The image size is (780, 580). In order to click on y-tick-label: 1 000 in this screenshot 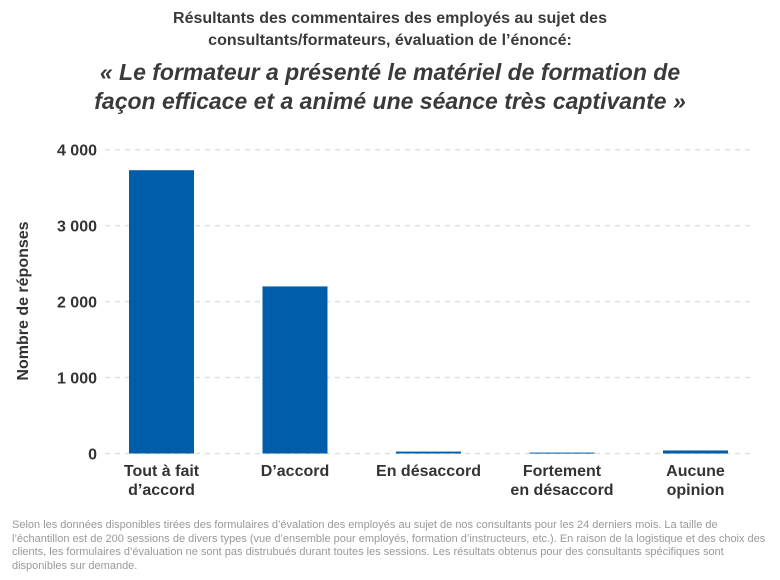, I will do `click(77, 379)`.